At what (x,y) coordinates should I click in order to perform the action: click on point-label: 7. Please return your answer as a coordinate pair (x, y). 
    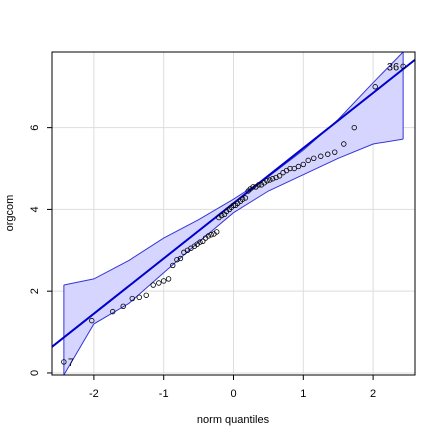
    Looking at the image, I should click on (71, 363).